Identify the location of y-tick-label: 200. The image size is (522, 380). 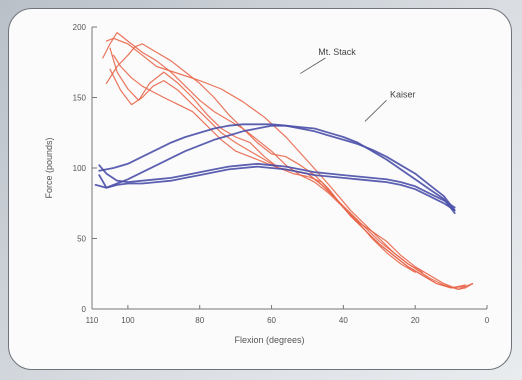
(80, 27).